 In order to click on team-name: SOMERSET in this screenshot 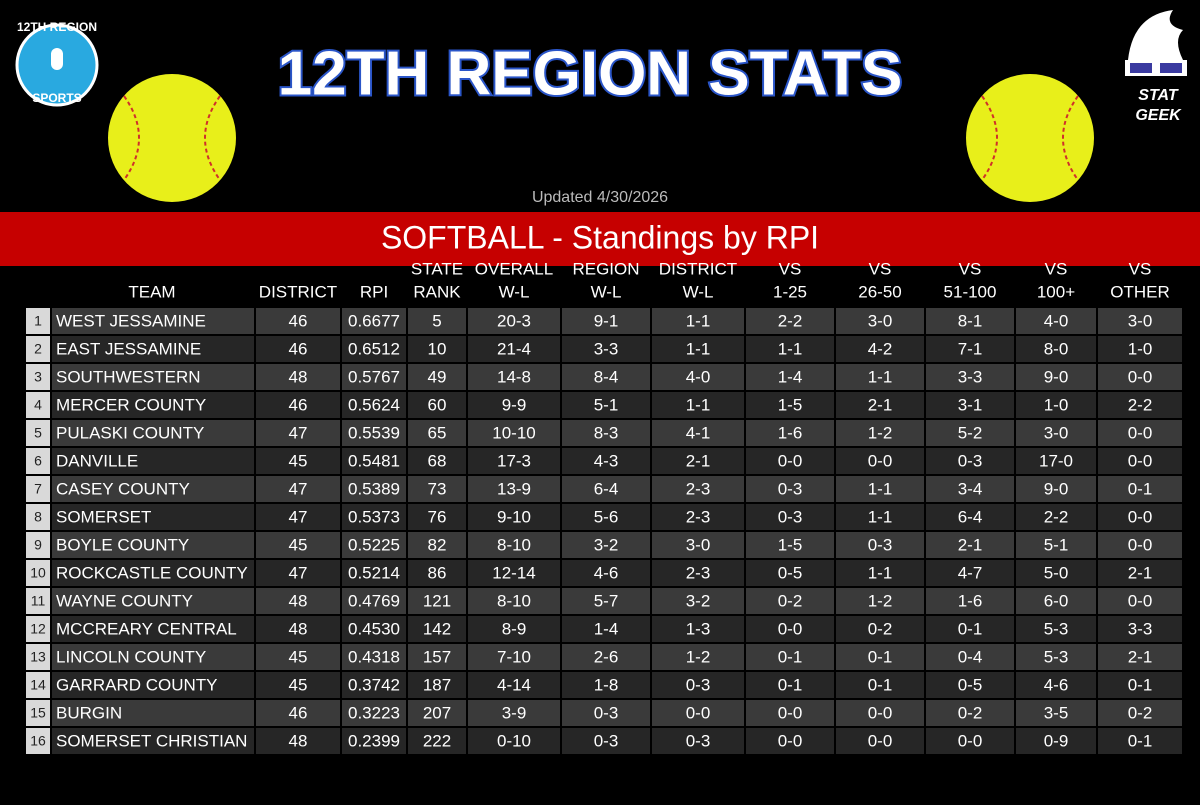, I will do `click(103, 516)`.